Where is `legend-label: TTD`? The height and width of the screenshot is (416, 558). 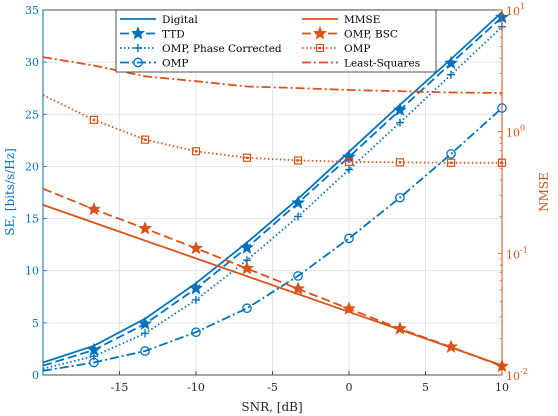 legend-label: TTD is located at coordinates (173, 35).